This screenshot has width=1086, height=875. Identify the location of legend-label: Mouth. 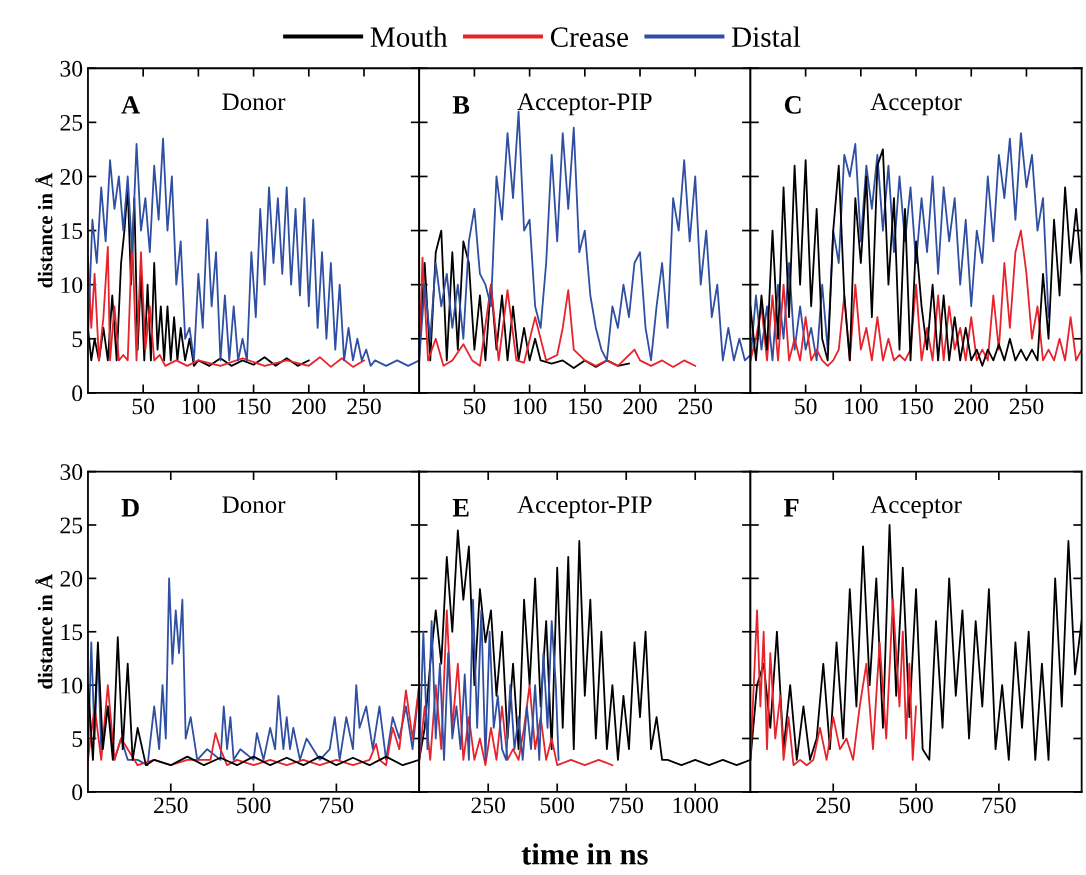
(409, 36).